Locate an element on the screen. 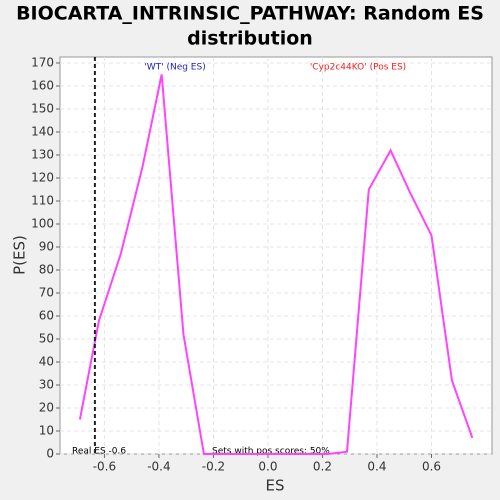 The image size is (500, 500). y-tick-label: 120 is located at coordinates (42, 177).